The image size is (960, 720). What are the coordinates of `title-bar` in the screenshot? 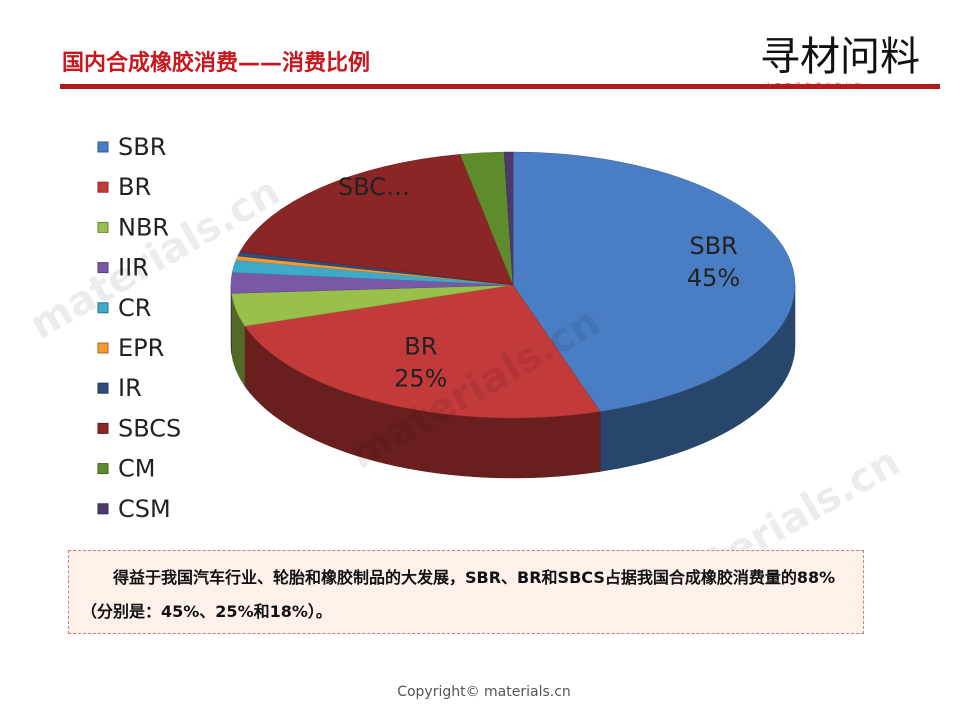 It's located at (500, 86).